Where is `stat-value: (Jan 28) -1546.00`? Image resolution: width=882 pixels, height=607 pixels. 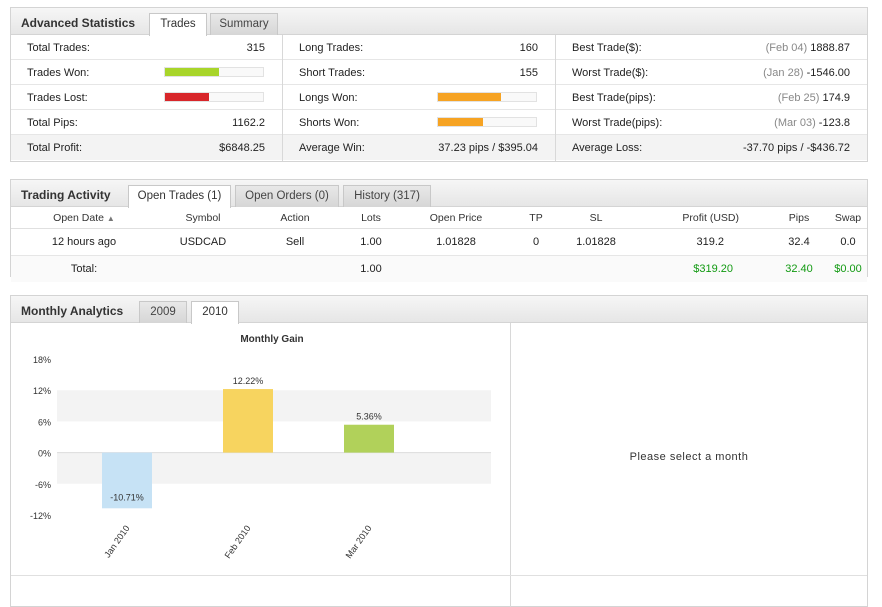 stat-value: (Jan 28) -1546.00 is located at coordinates (806, 73).